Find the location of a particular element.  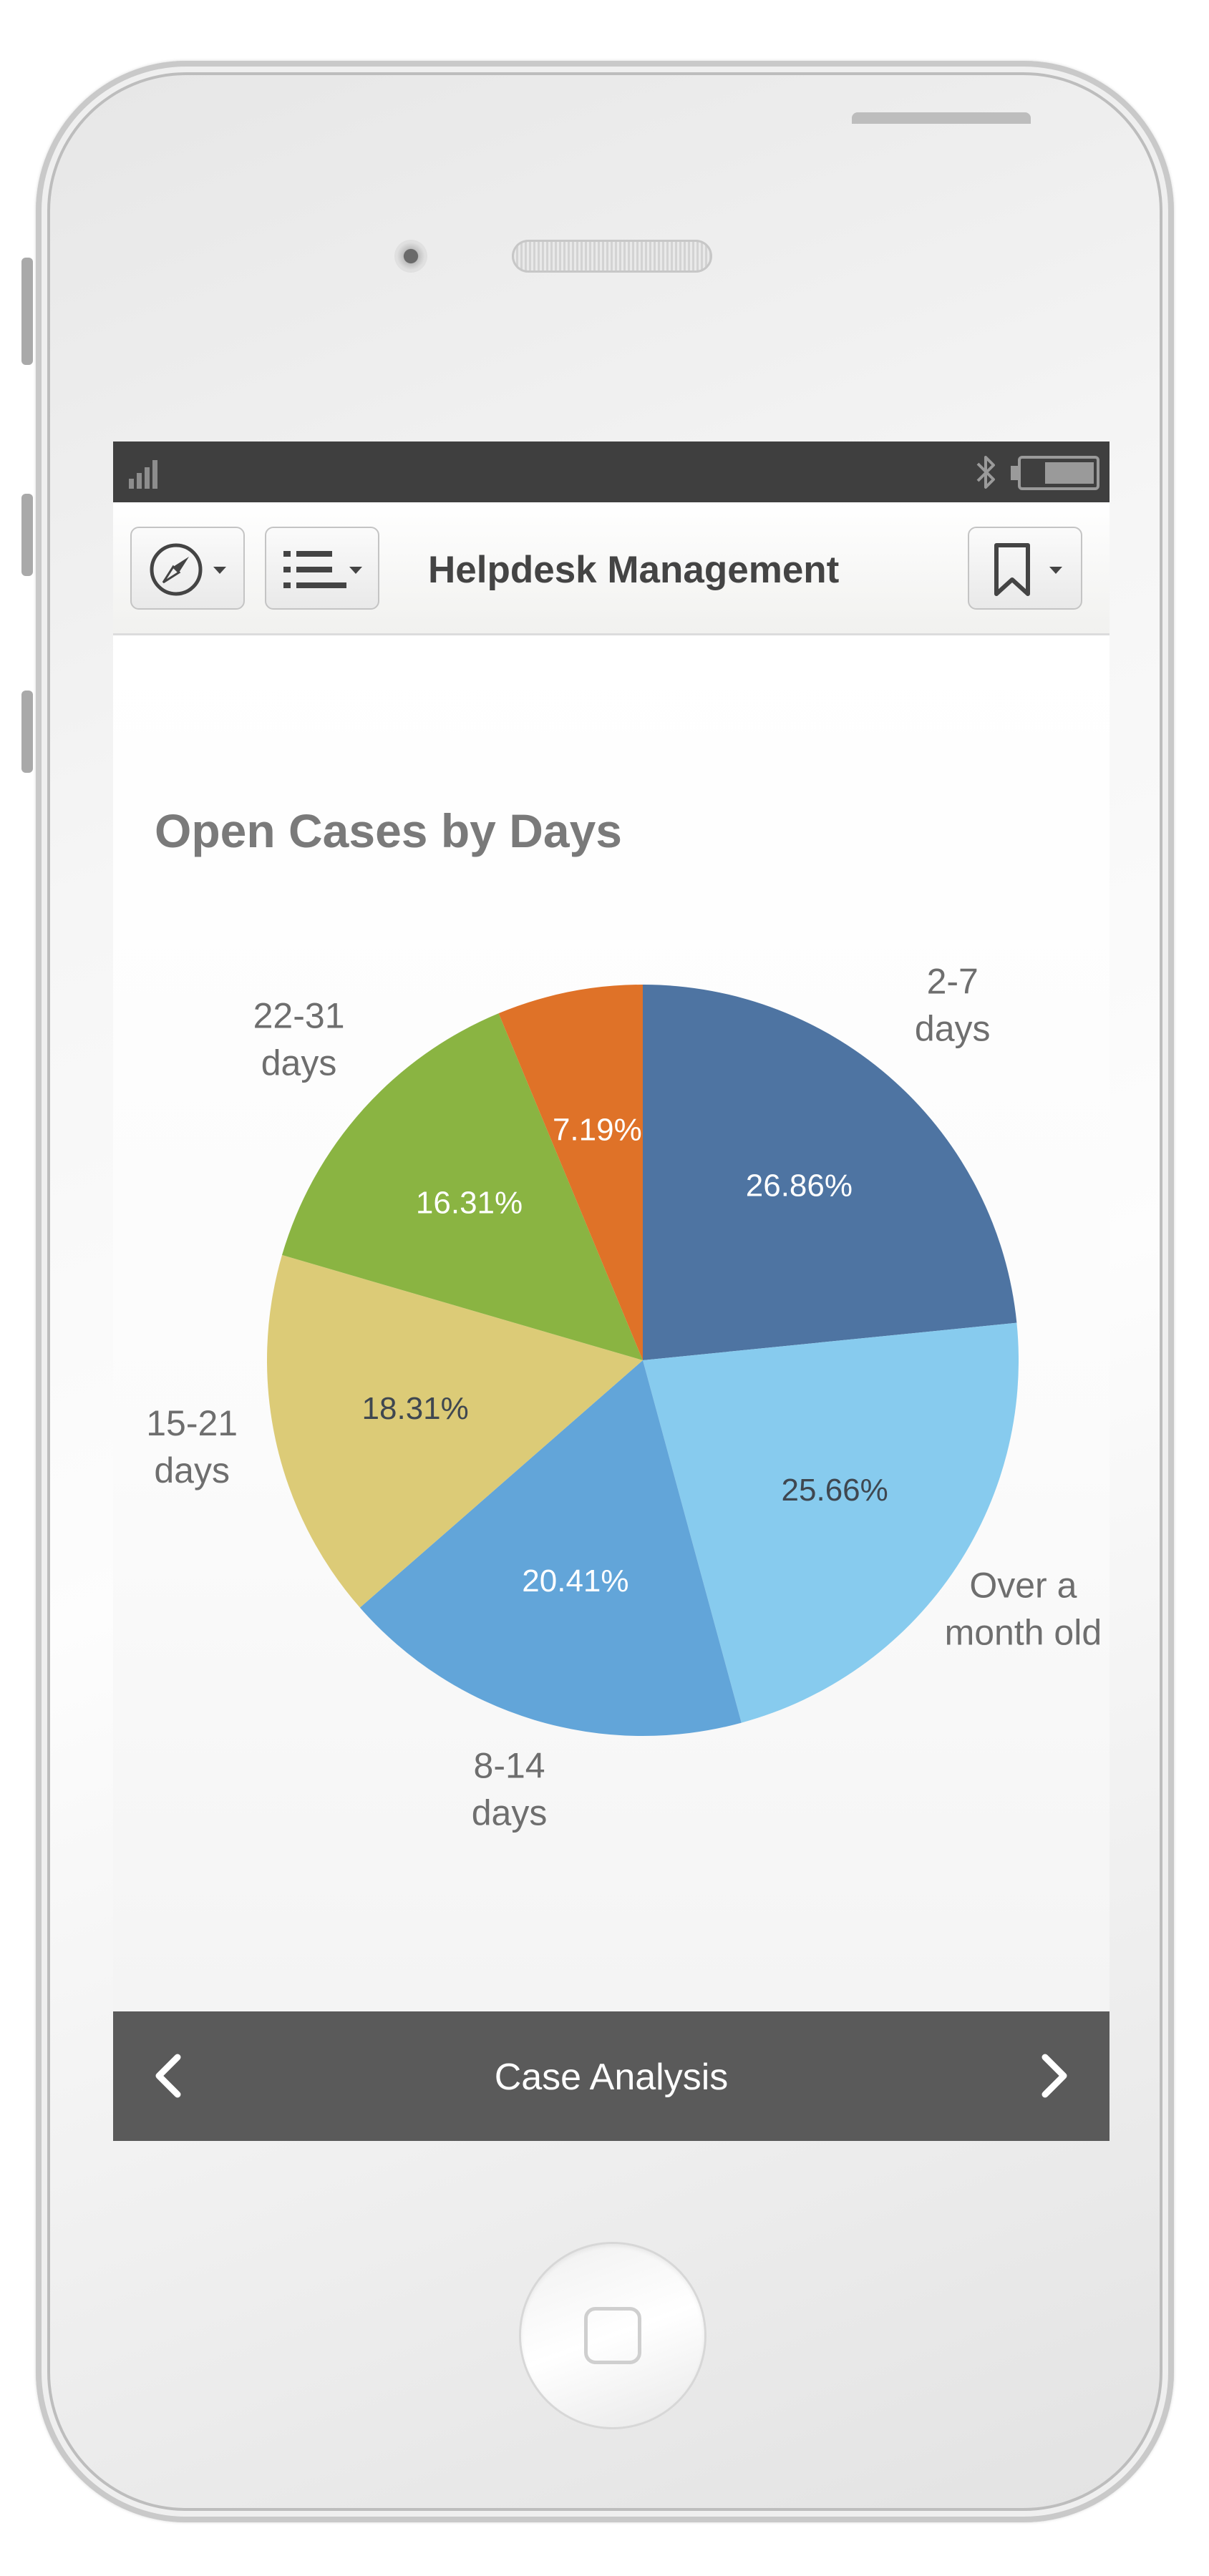

slice-category-label: 15-21 days is located at coordinates (192, 1447).